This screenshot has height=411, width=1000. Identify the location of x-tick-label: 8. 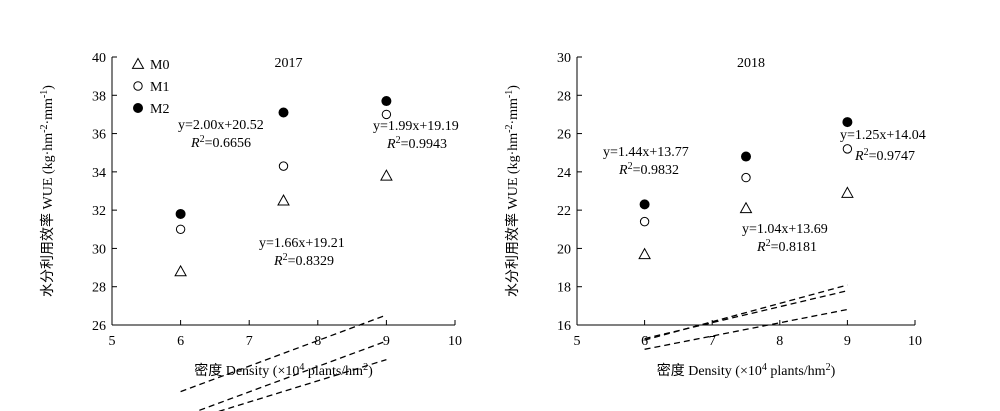
(779, 341).